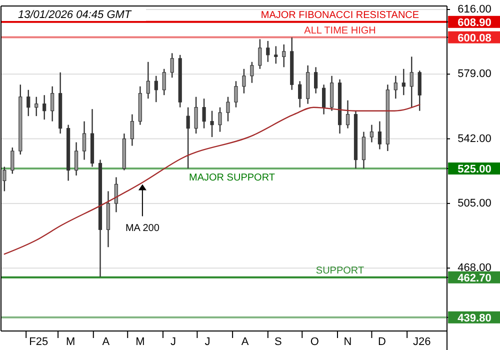 Image resolution: width=500 pixels, height=350 pixels. What do you see at coordinates (475, 74) in the screenshot?
I see `y-tick-label: 579.00` at bounding box center [475, 74].